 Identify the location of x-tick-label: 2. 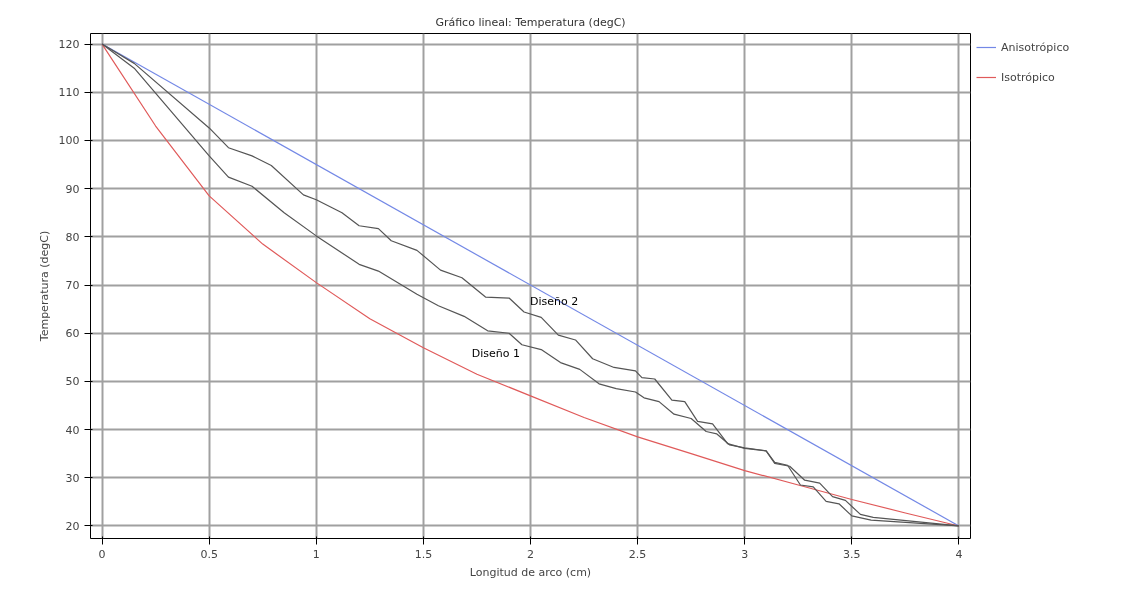
(530, 554).